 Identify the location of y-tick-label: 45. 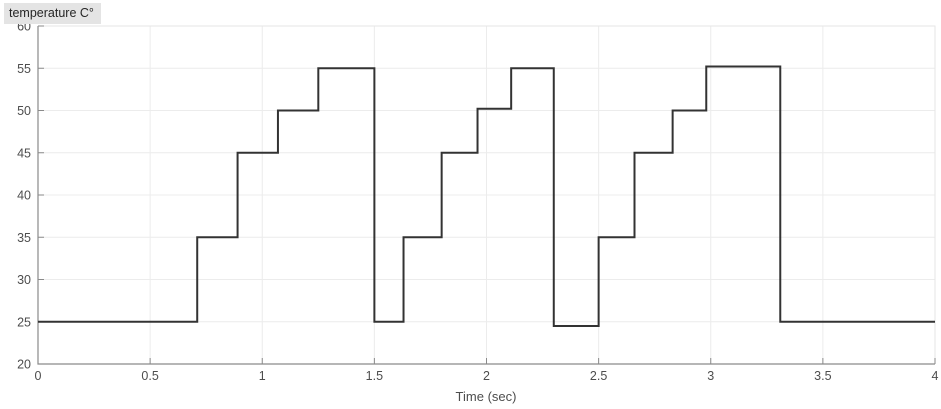
(24, 153).